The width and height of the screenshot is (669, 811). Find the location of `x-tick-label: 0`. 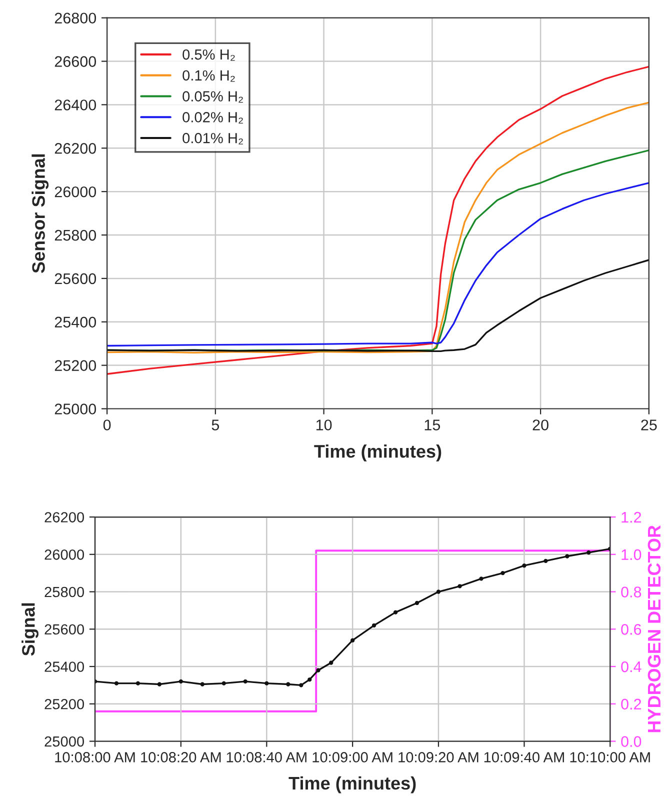

x-tick-label: 0 is located at coordinates (107, 425).